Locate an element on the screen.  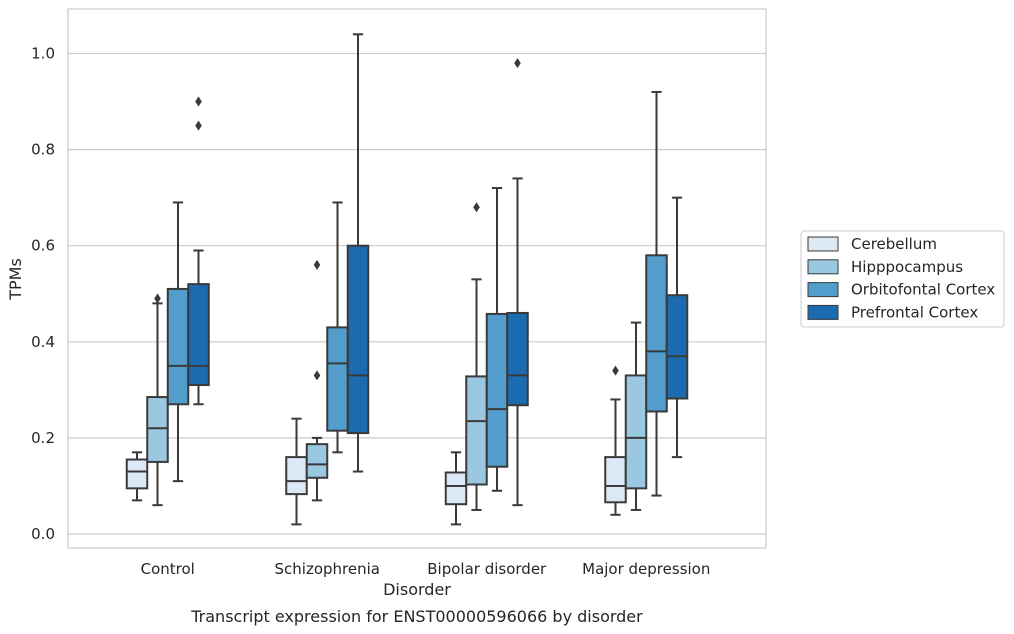
legend-label: Cerebellum is located at coordinates (894, 244).